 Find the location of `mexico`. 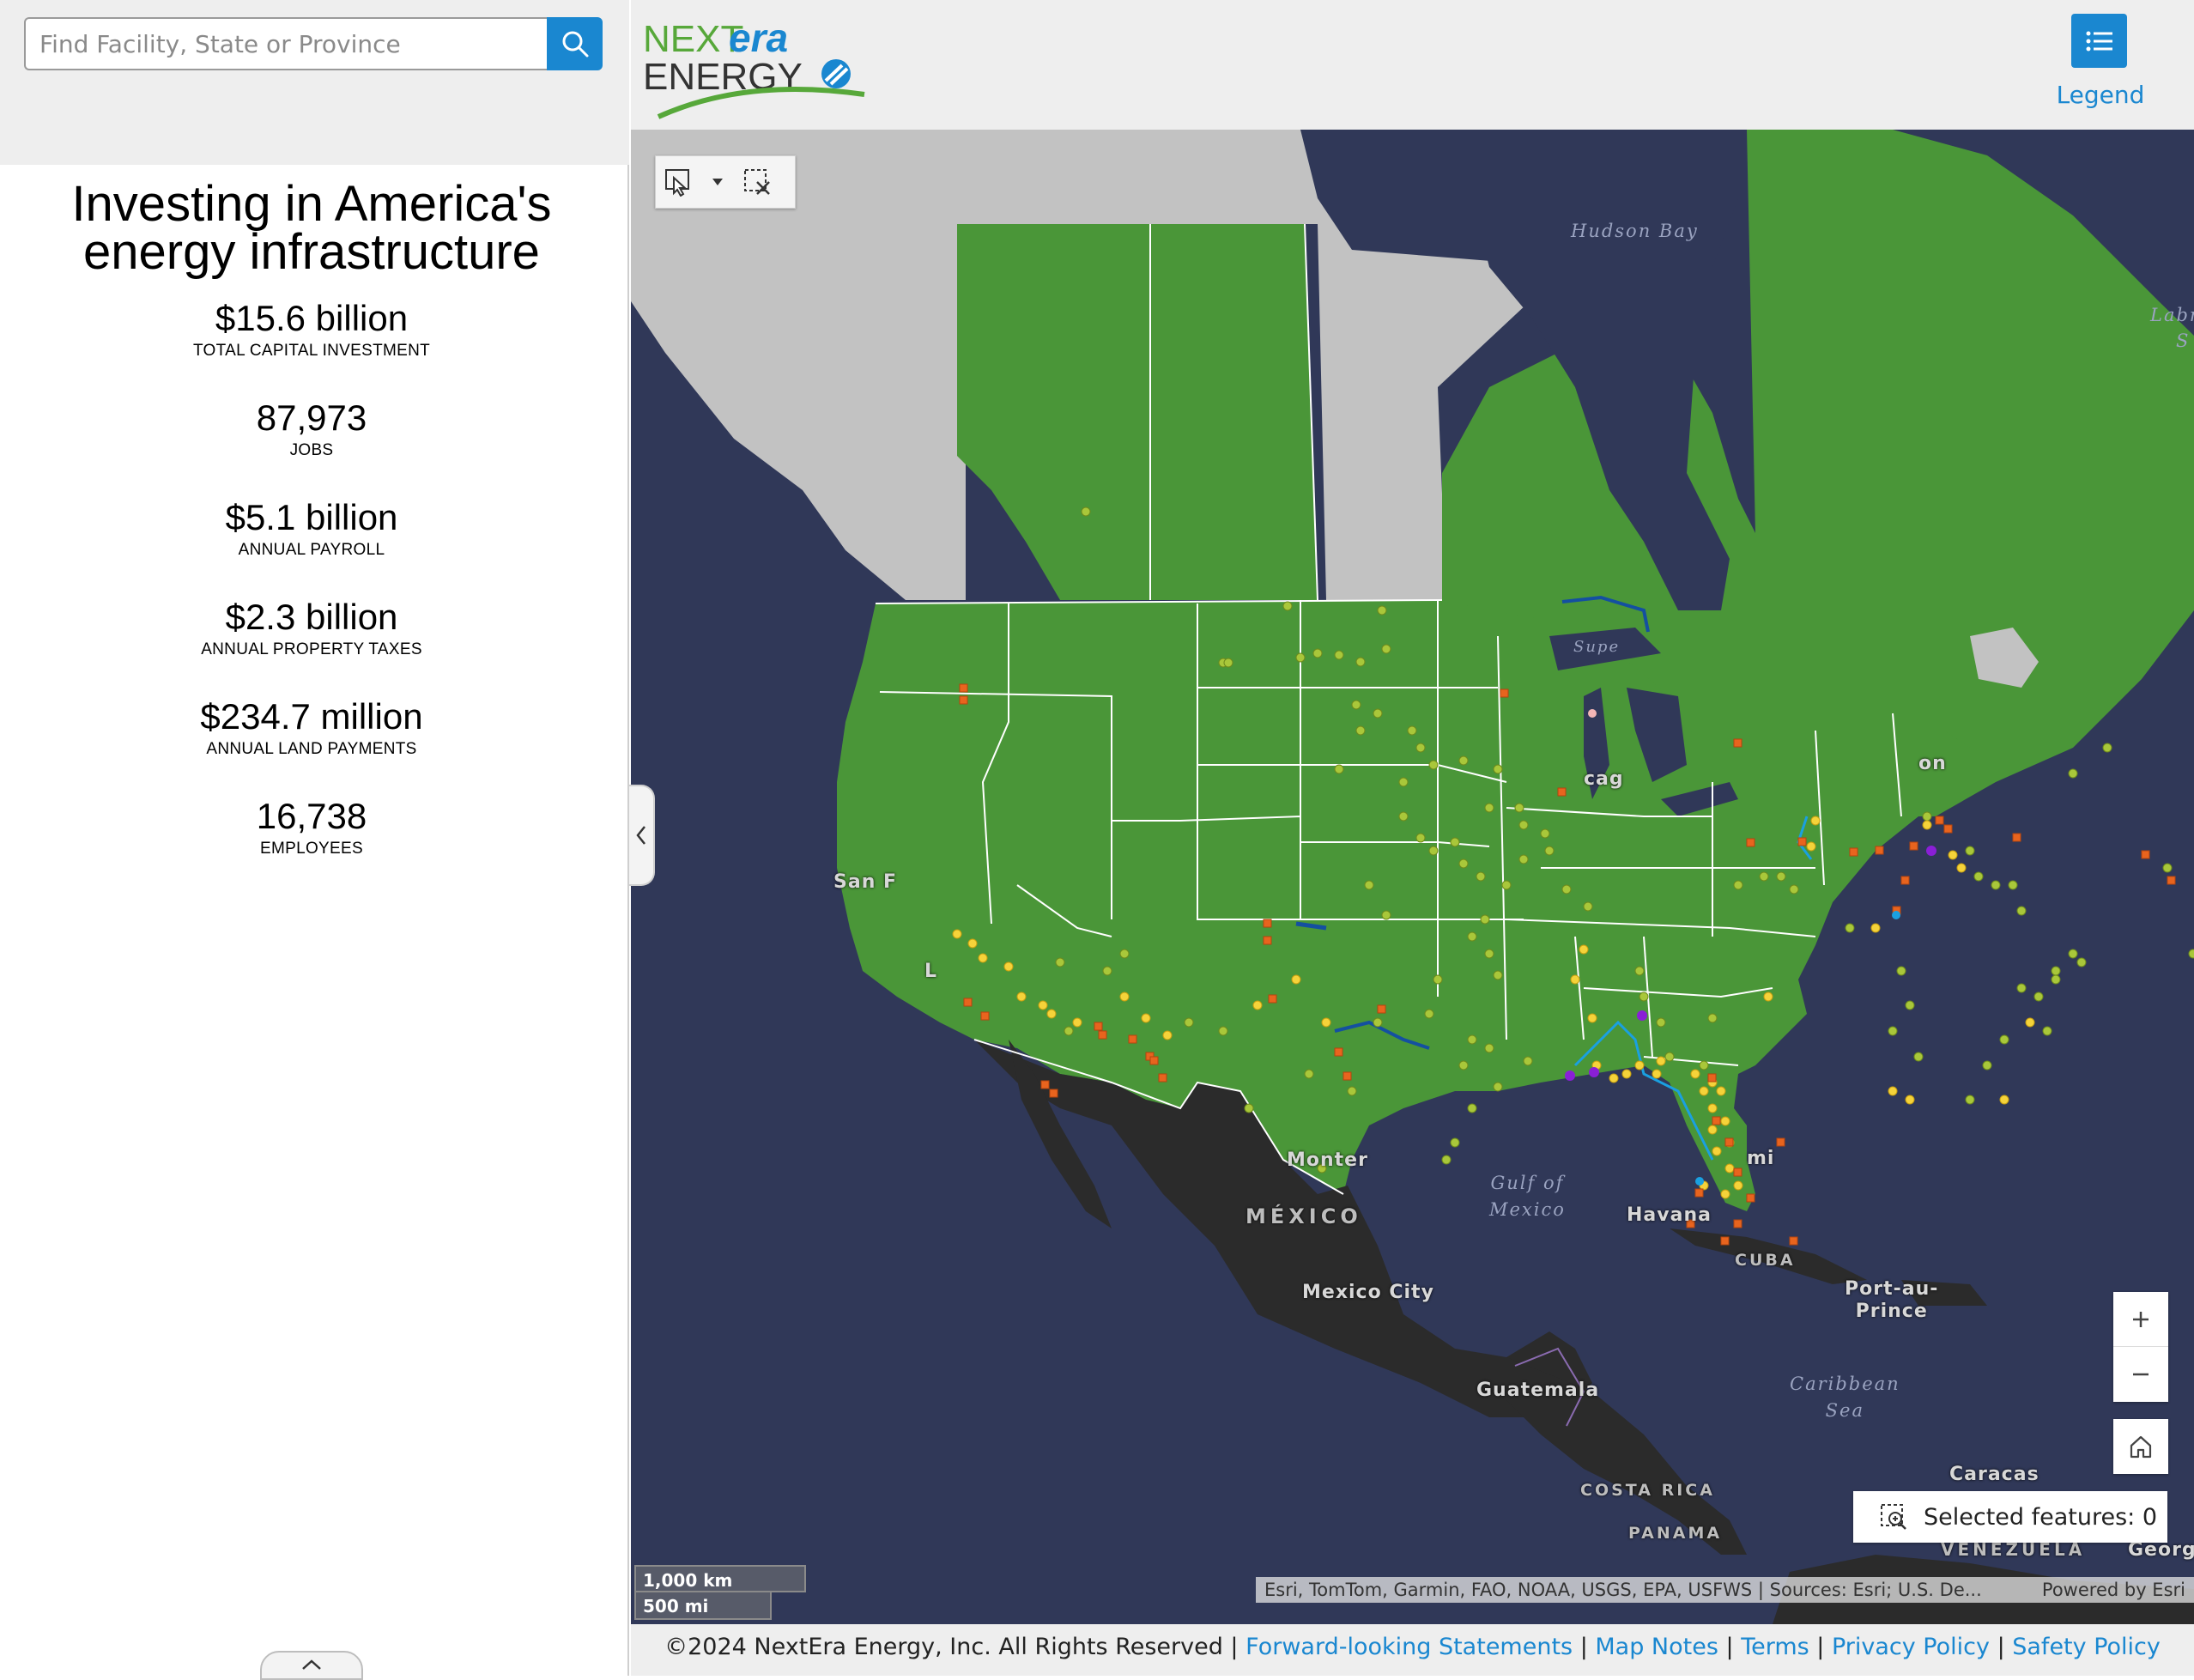

mexico is located at coordinates (1283, 1229).